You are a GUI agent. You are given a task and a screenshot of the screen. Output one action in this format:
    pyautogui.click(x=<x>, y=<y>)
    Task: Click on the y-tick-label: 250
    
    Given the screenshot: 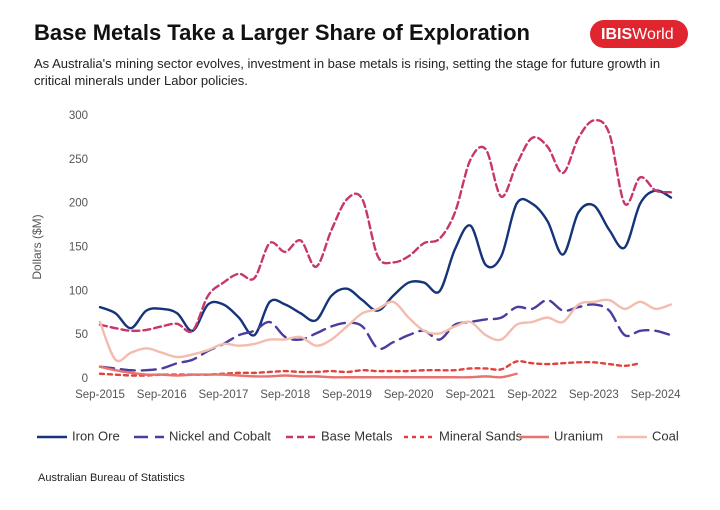 What is the action you would take?
    pyautogui.click(x=78, y=160)
    